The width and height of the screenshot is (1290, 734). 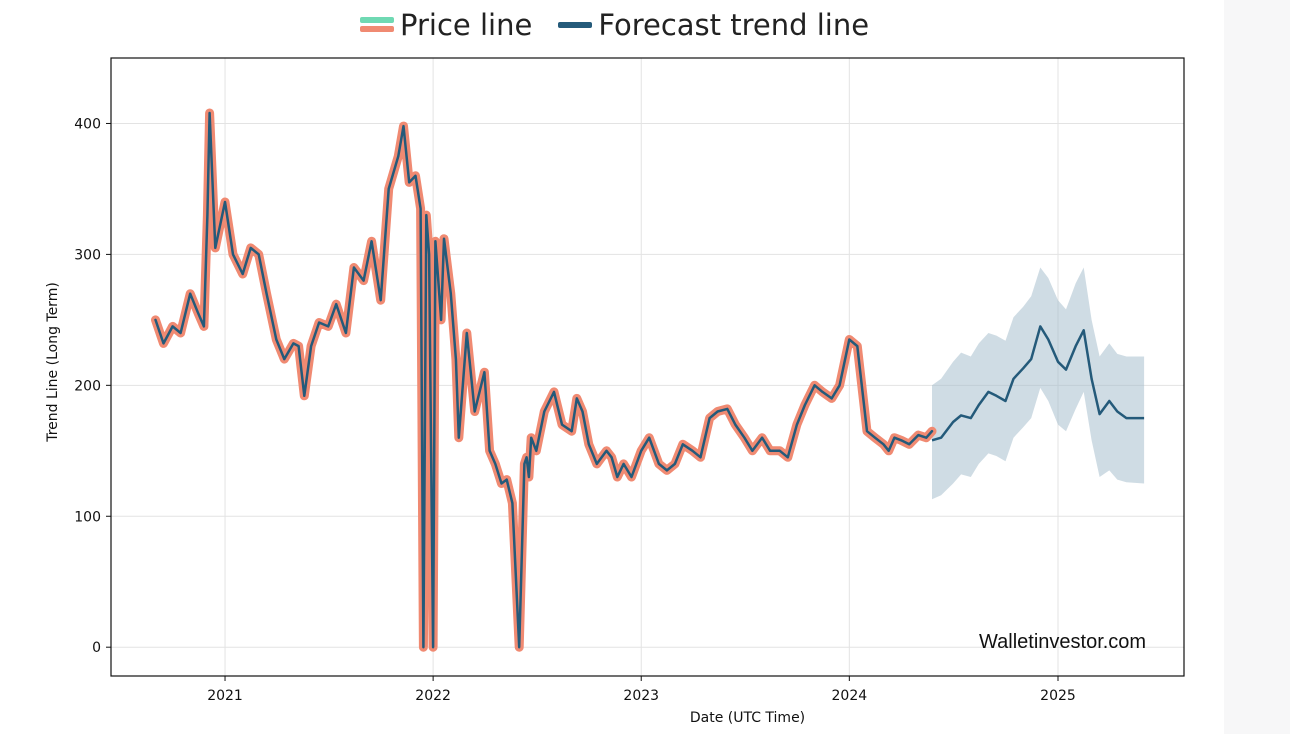 I want to click on y-tick-label: 200, so click(x=87, y=386).